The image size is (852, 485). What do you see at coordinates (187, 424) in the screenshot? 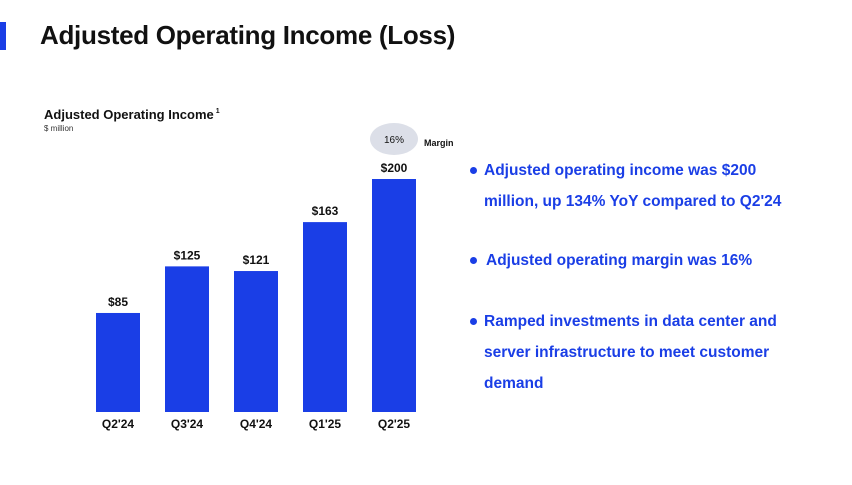
I see `x-tick-label: Q3'24` at bounding box center [187, 424].